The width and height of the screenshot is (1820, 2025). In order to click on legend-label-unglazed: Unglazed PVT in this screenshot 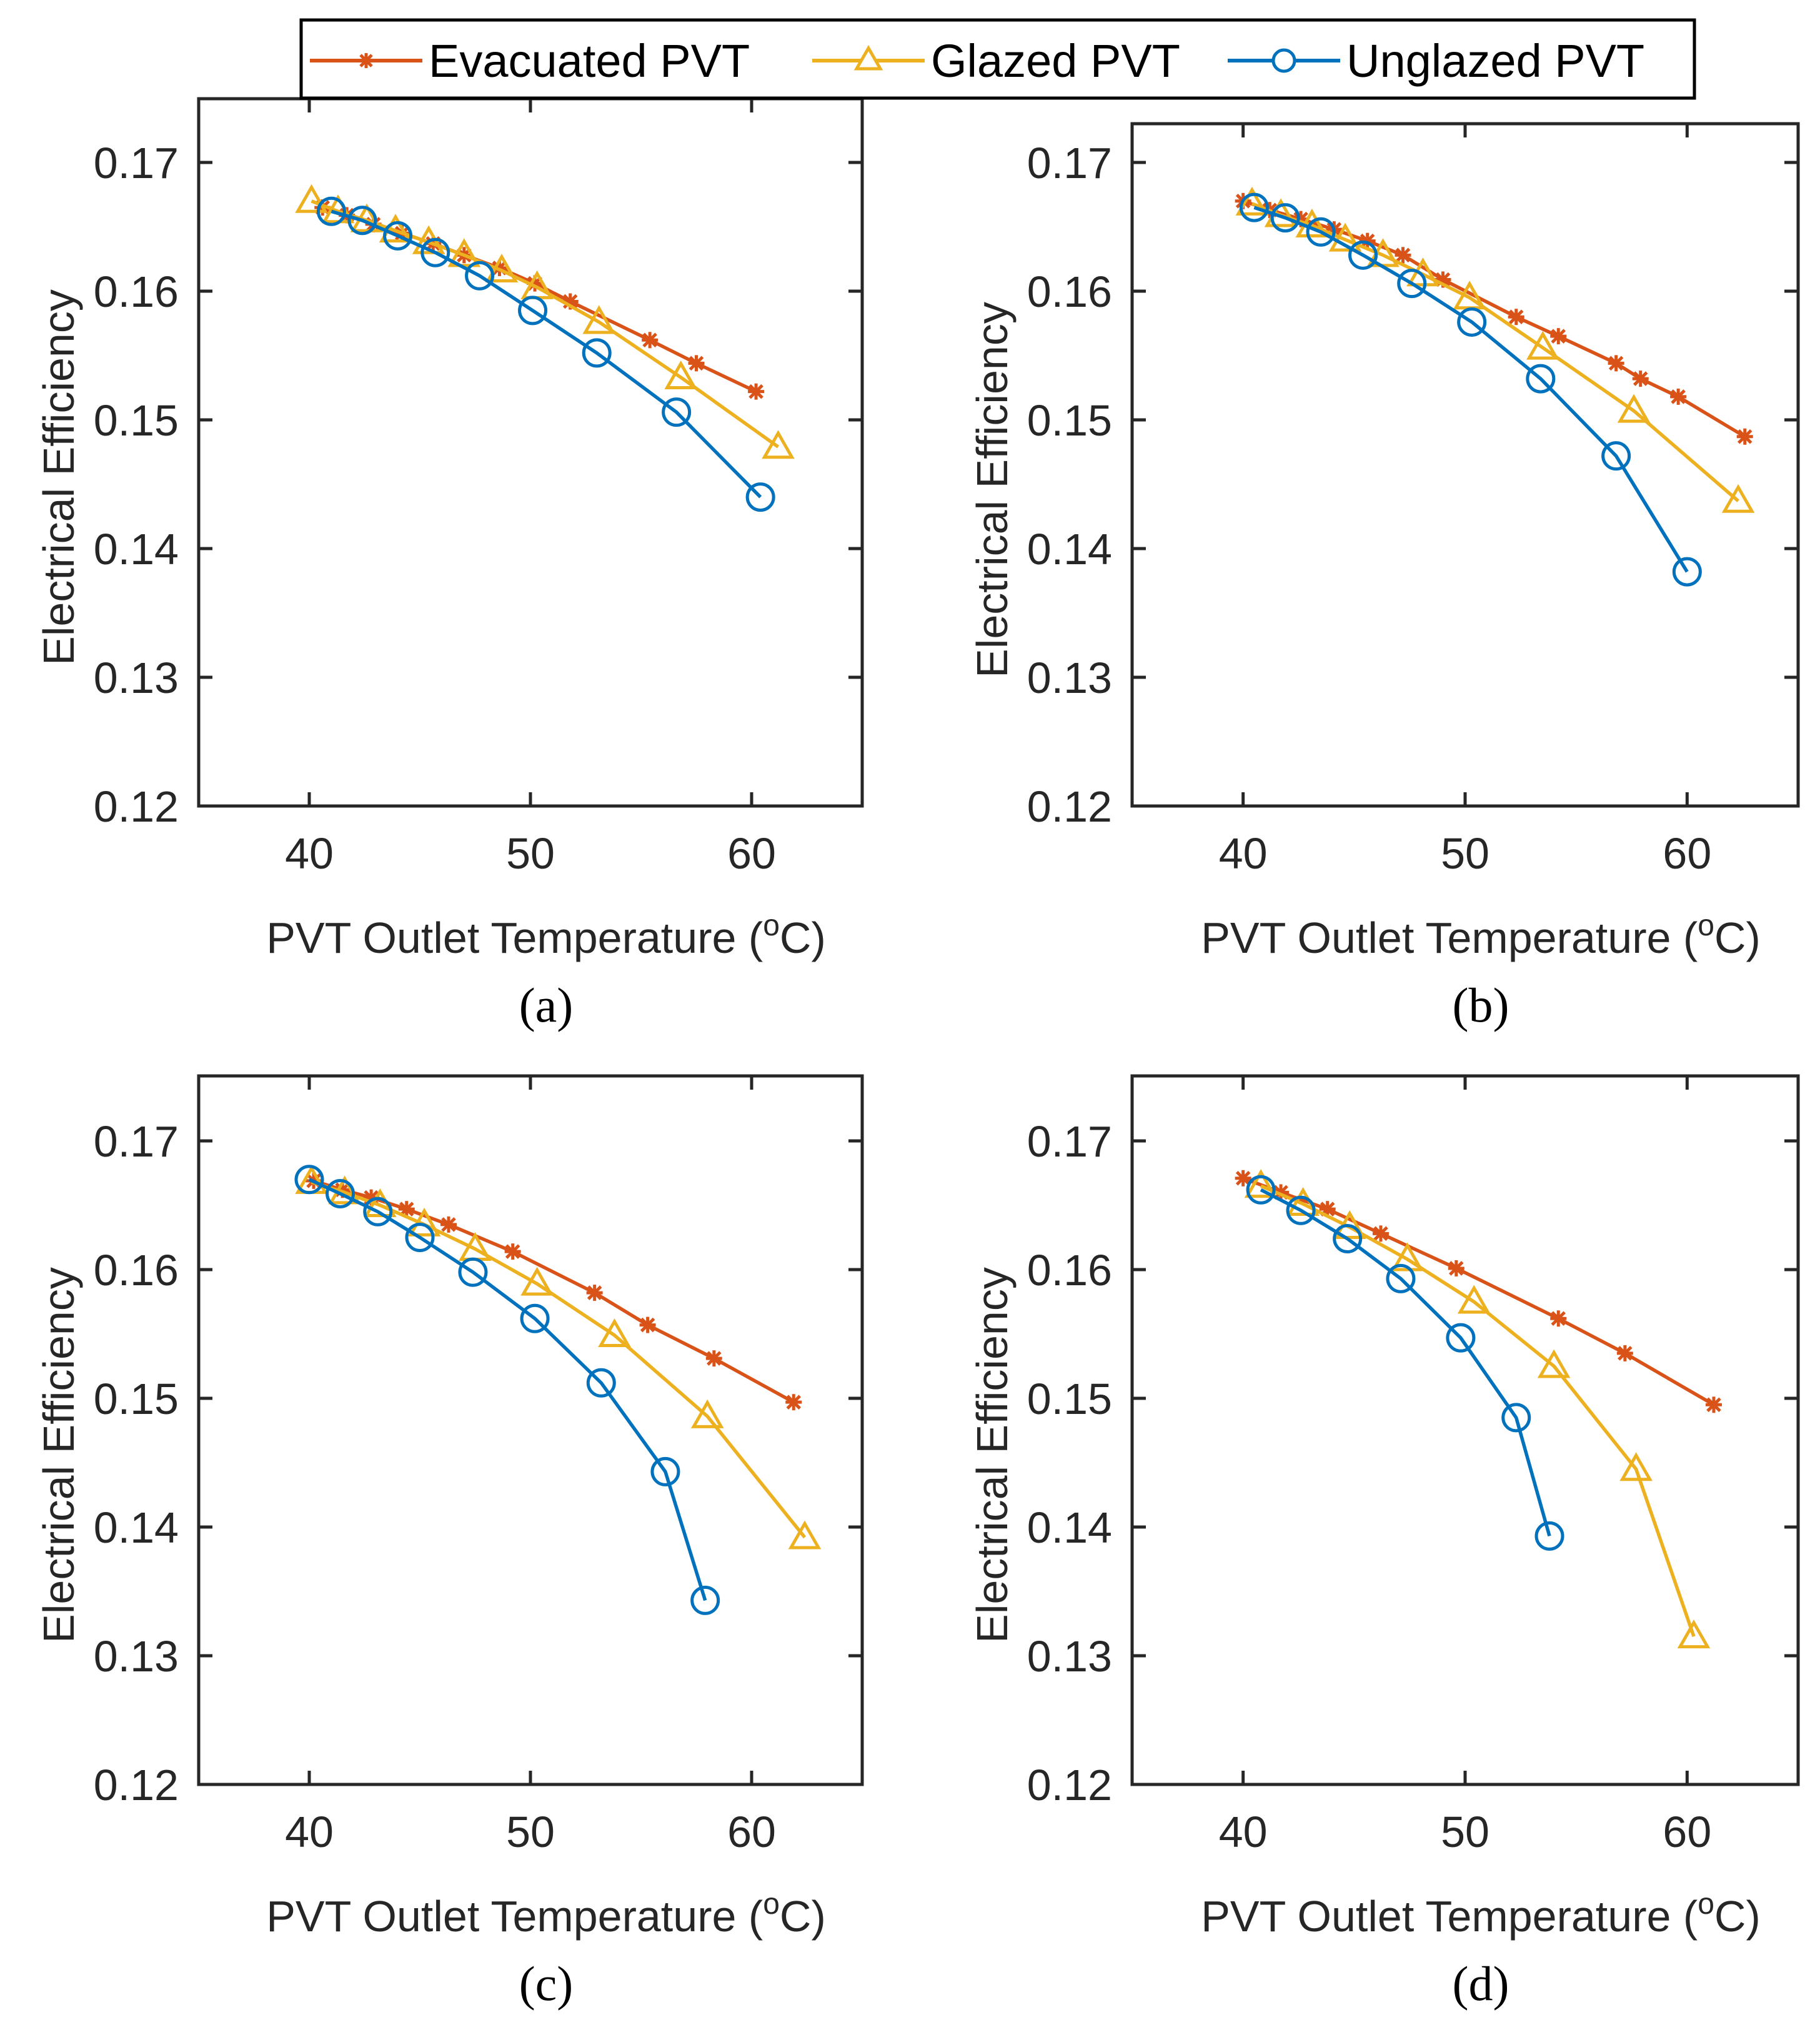, I will do `click(1495, 61)`.